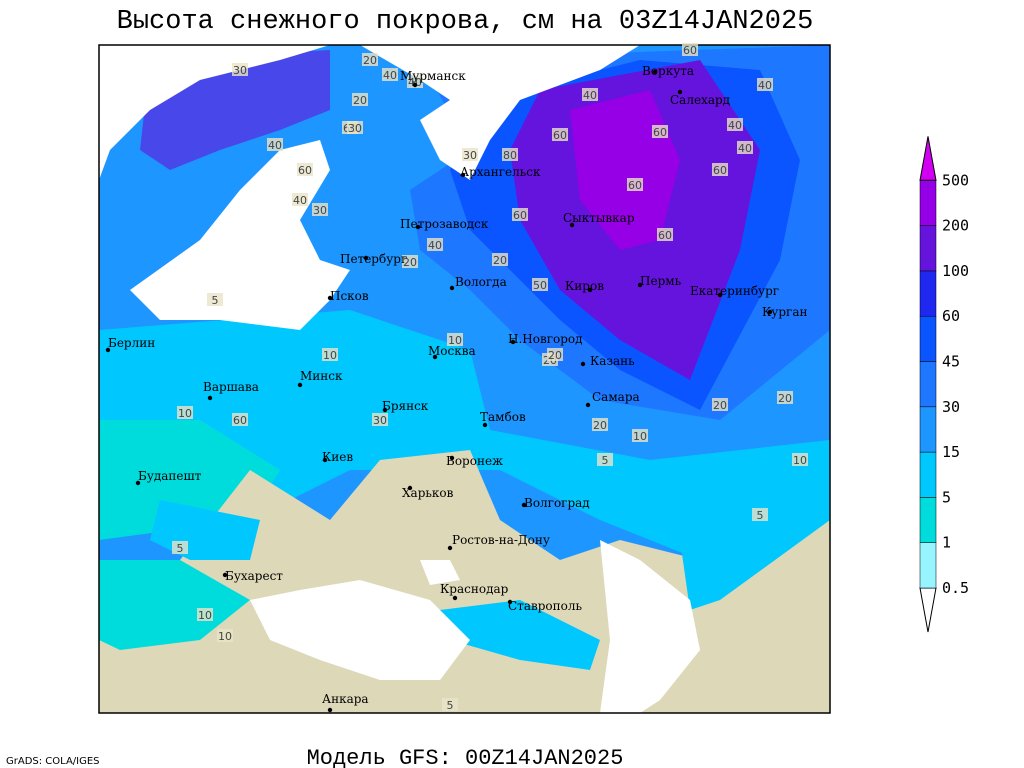 The height and width of the screenshot is (768, 1024). What do you see at coordinates (170, 476) in the screenshot?
I see `city-name: Будапешт` at bounding box center [170, 476].